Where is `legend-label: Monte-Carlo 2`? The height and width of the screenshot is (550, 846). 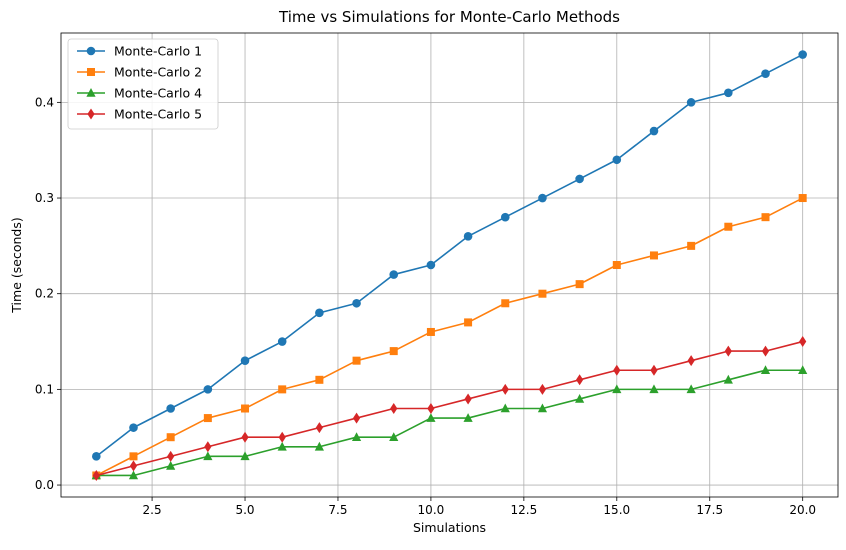
legend-label: Monte-Carlo 2 is located at coordinates (158, 72).